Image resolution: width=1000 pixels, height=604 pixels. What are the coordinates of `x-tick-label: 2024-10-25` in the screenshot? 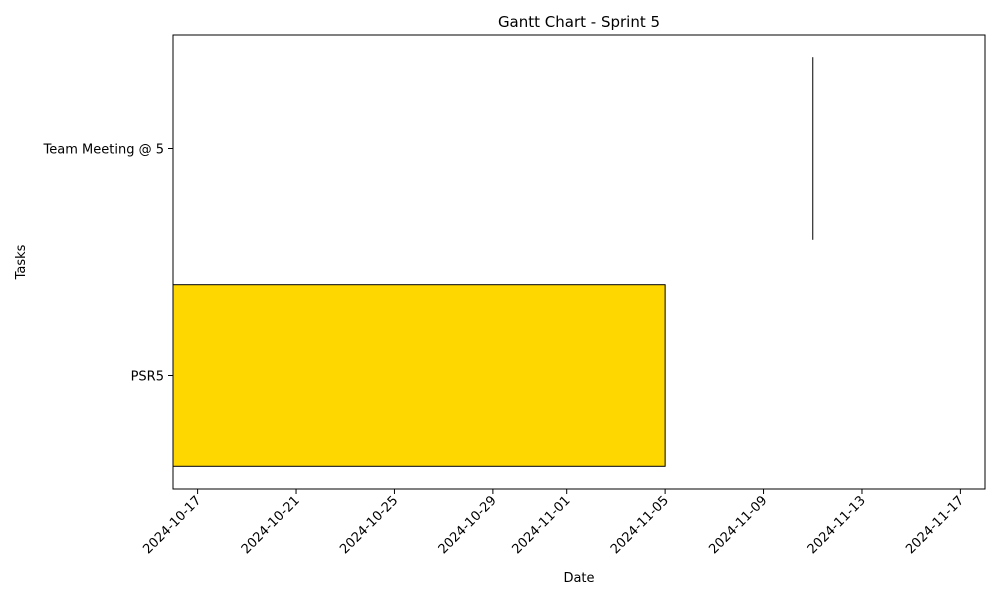 It's located at (369, 525).